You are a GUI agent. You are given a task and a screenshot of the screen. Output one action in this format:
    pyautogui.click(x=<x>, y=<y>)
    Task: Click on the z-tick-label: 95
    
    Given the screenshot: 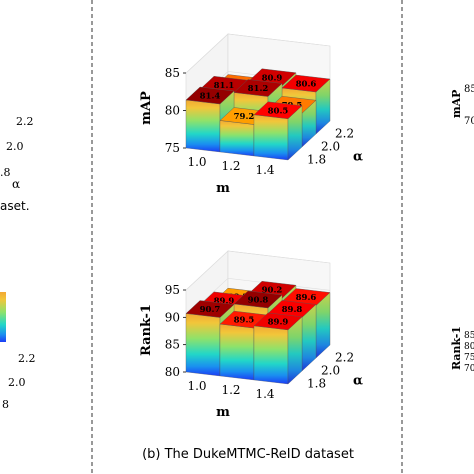 What is the action you would take?
    pyautogui.click(x=172, y=290)
    